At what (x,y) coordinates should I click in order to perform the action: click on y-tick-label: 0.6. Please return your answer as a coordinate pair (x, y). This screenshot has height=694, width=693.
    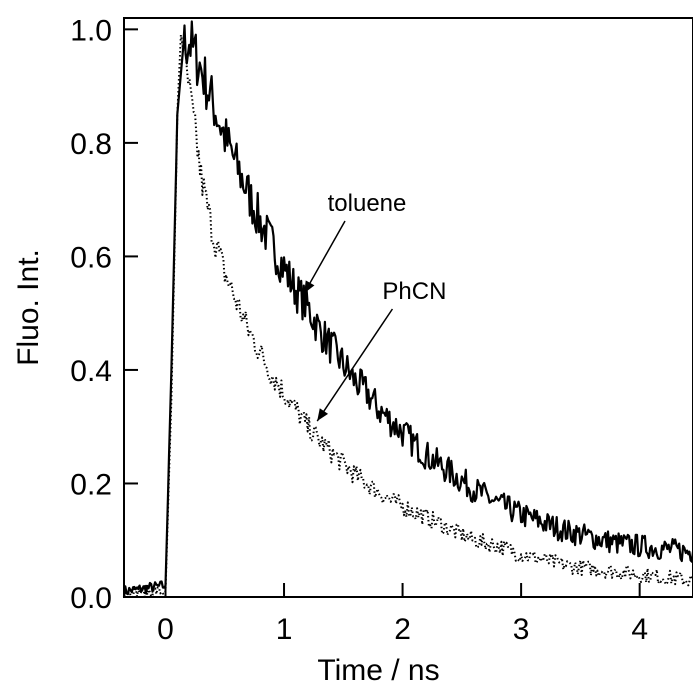
    Looking at the image, I should click on (91, 257).